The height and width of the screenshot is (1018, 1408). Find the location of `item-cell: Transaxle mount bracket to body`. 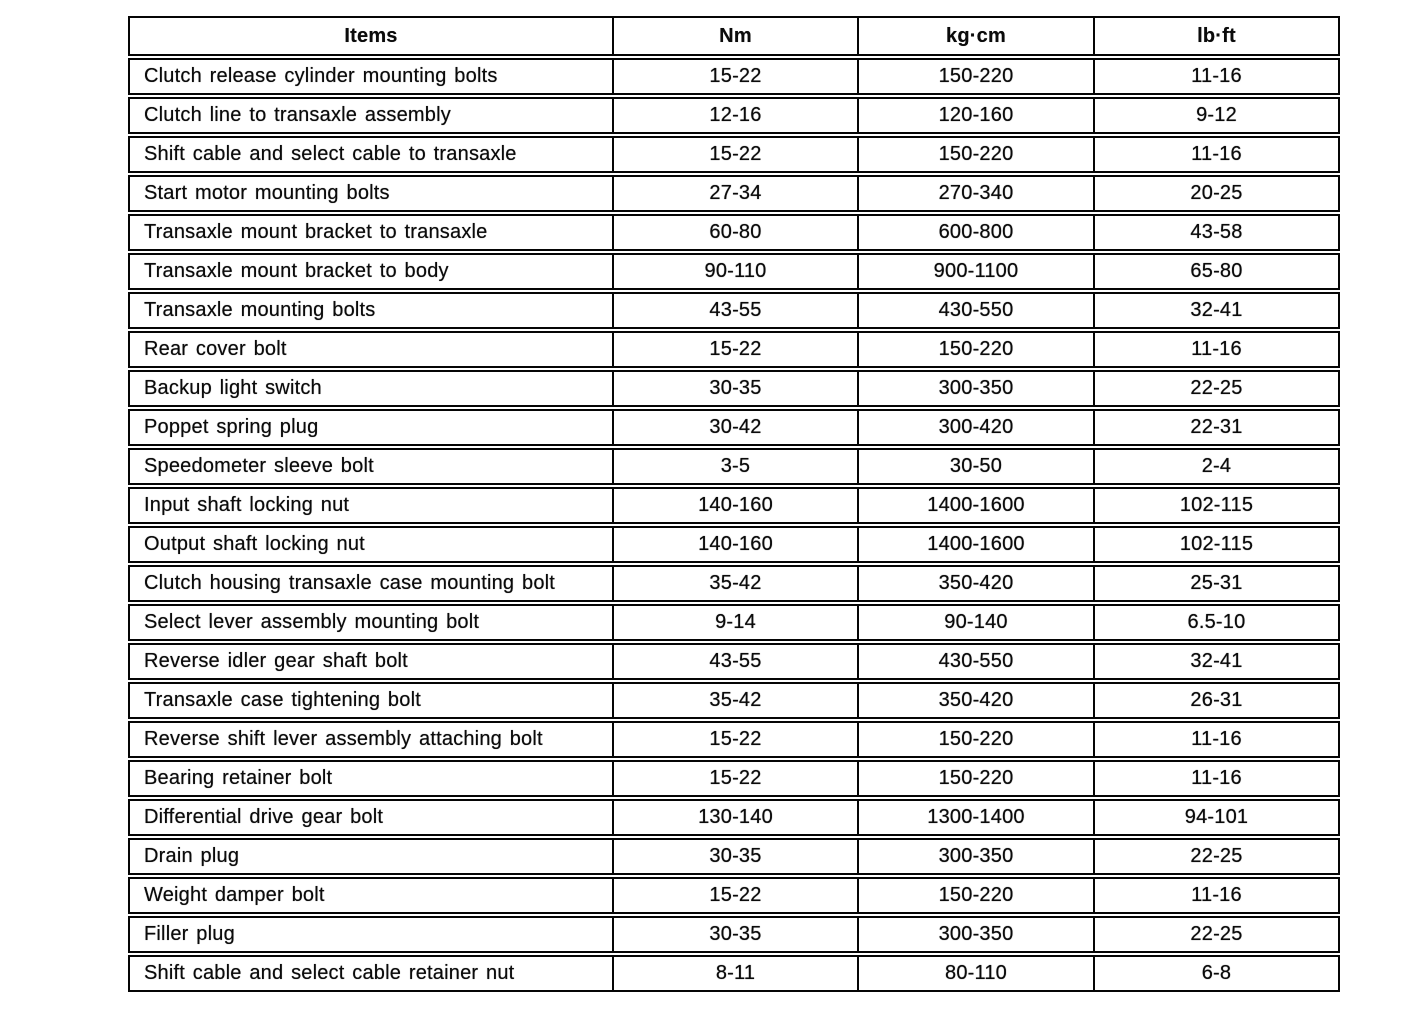

item-cell: Transaxle mount bracket to body is located at coordinates (371, 271).